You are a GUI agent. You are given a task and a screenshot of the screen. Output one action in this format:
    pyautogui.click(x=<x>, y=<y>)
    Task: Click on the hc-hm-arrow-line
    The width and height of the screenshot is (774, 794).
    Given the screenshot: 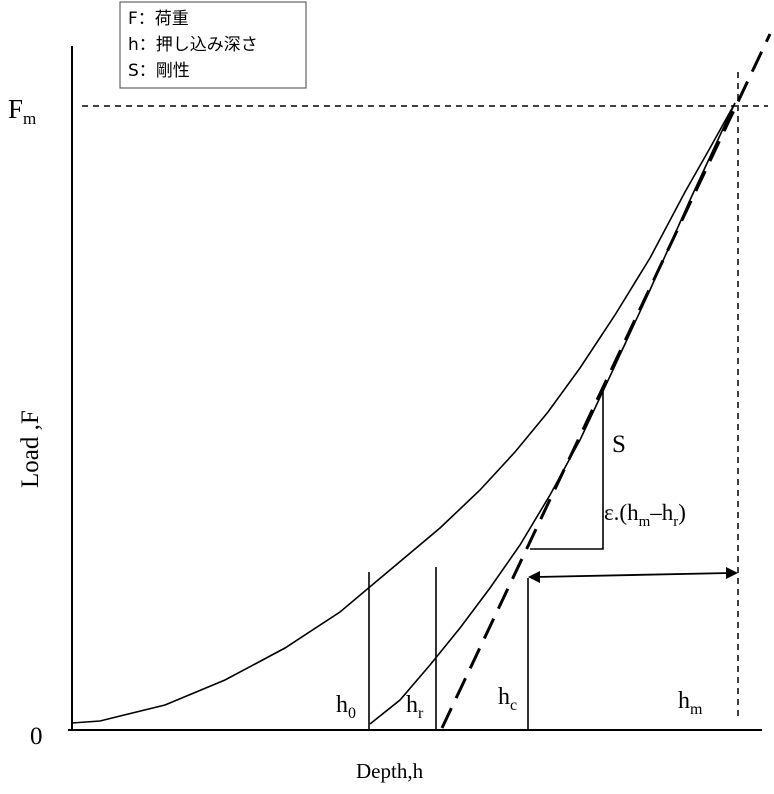 What is the action you would take?
    pyautogui.click(x=633, y=575)
    